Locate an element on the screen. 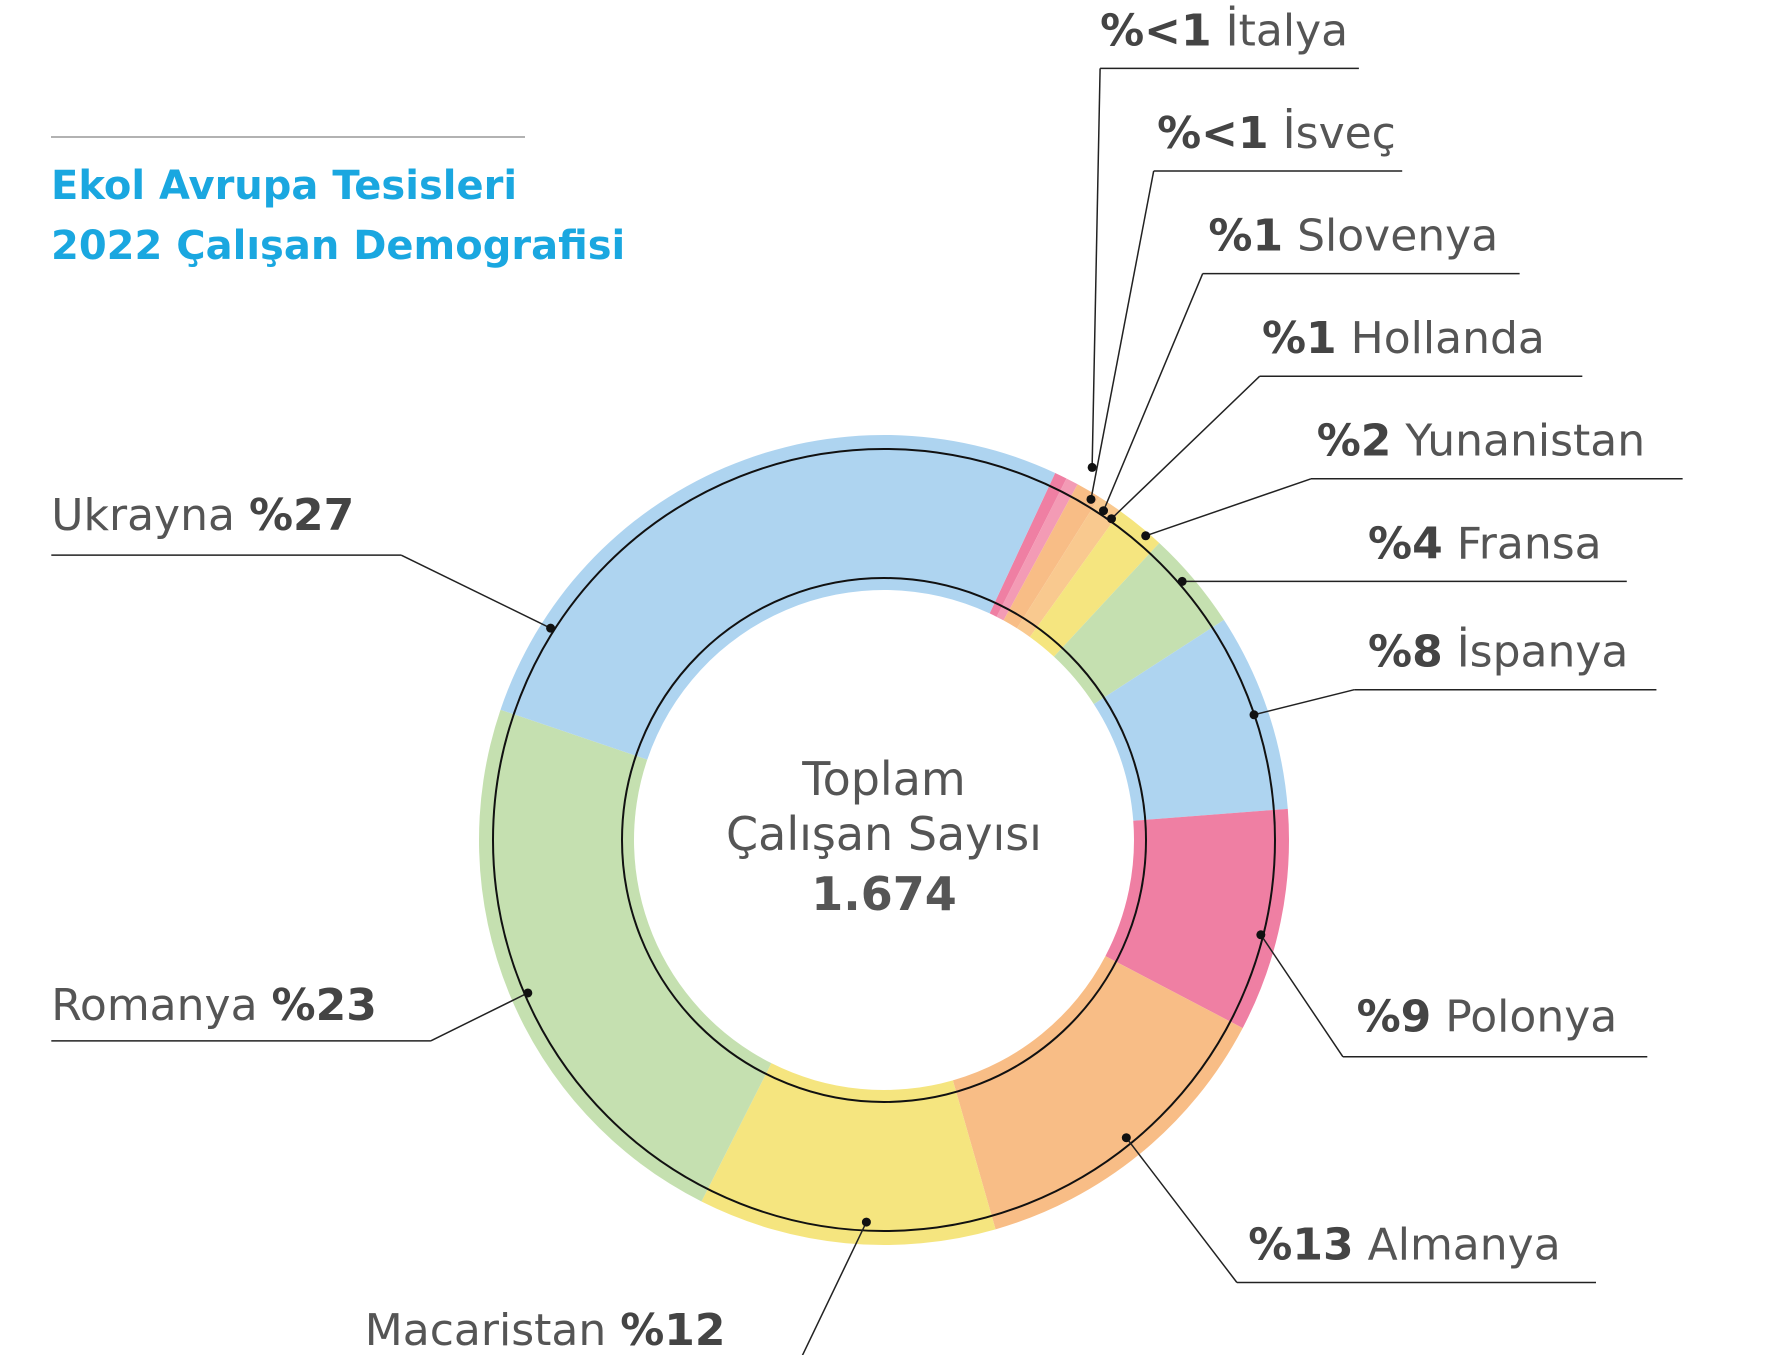 This screenshot has width=1768, height=1355. value-label: %8 is located at coordinates (1405, 652).